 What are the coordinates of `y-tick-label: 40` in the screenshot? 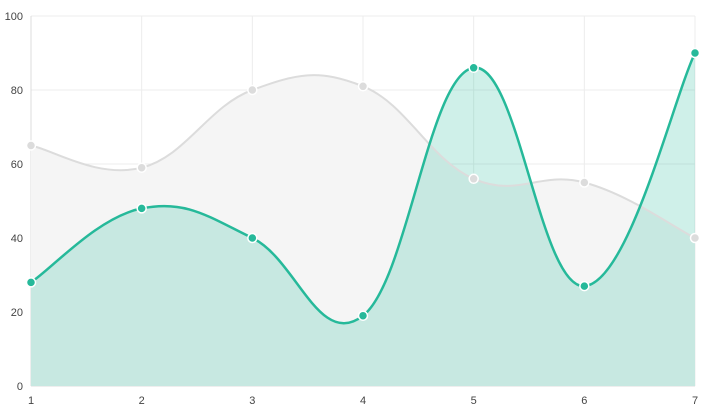 It's located at (17, 239).